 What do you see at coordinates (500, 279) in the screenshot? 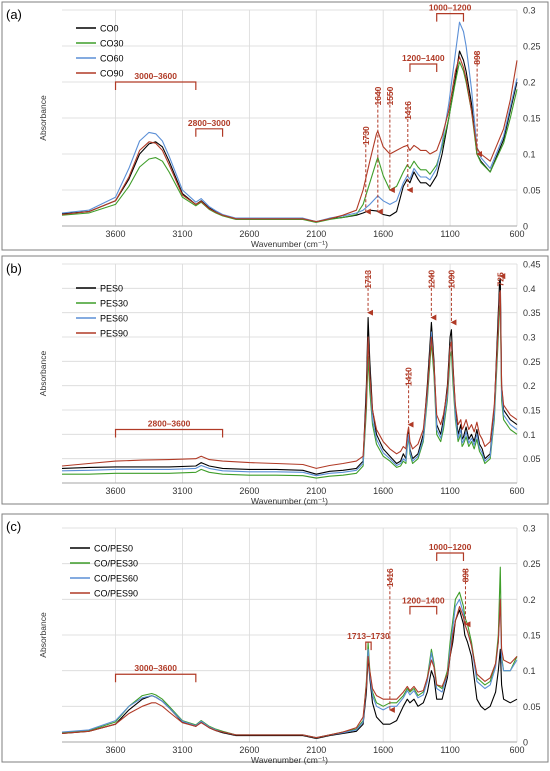
I see `annotation-label: 725` at bounding box center [500, 279].